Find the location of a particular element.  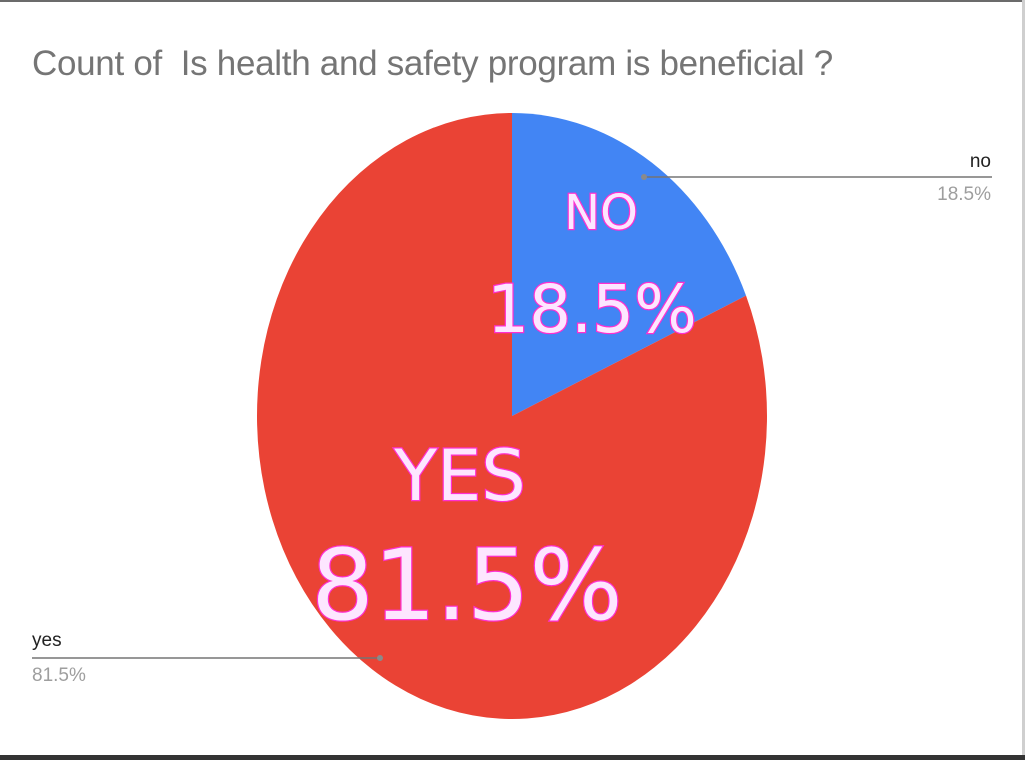

right-border is located at coordinates (1023, 380).